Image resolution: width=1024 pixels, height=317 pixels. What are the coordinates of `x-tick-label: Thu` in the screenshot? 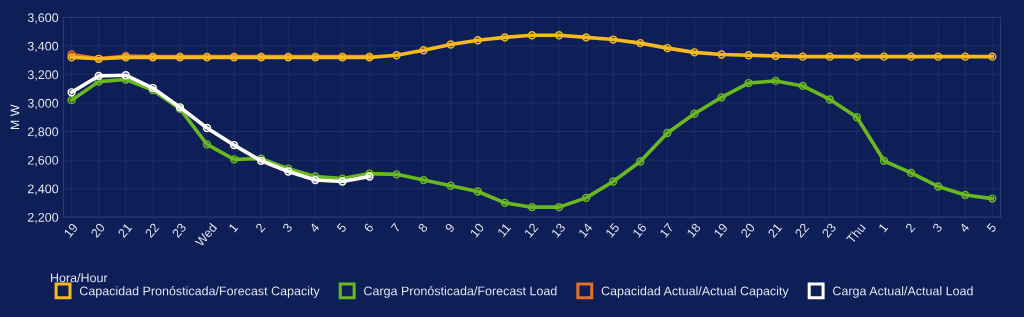 It's located at (855, 233).